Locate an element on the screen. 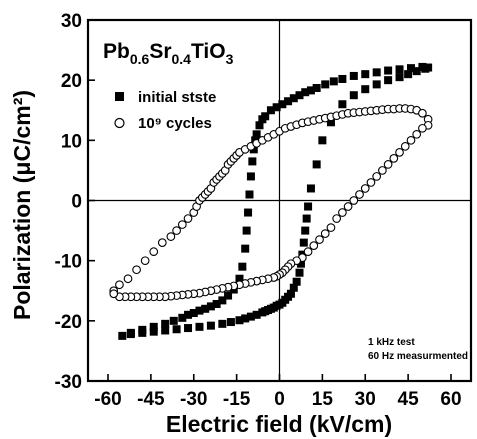 This screenshot has height=439, width=477. x-tick-label: 45 is located at coordinates (409, 399).